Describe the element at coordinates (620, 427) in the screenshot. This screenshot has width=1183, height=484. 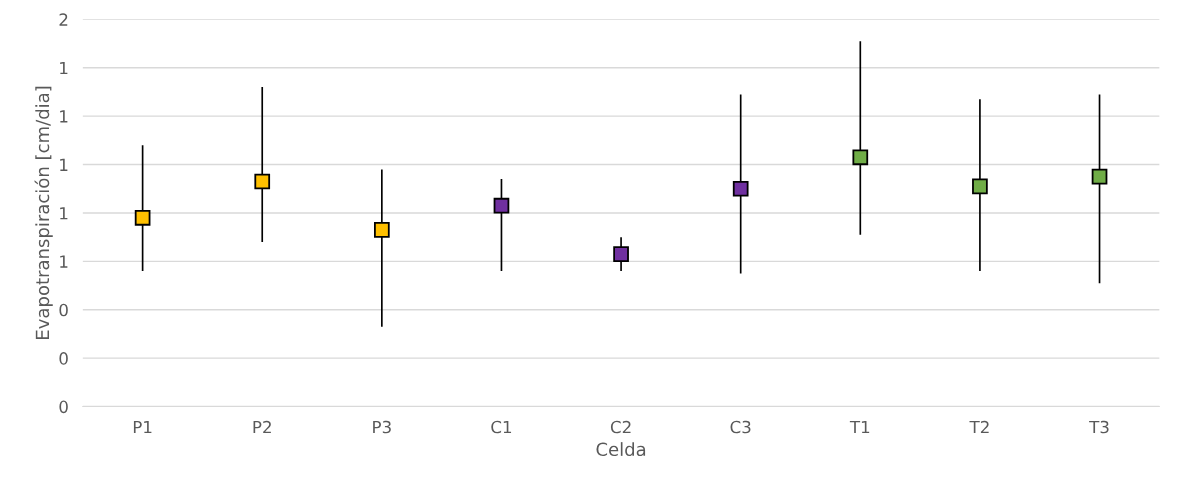
I see `x-tick-label: C2` at that location.